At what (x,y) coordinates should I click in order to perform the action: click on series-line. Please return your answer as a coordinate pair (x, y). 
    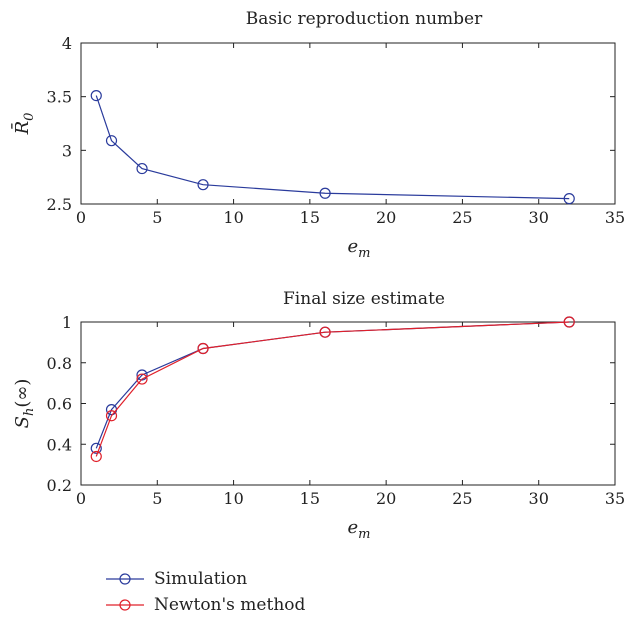
    Looking at the image, I should click on (332, 147).